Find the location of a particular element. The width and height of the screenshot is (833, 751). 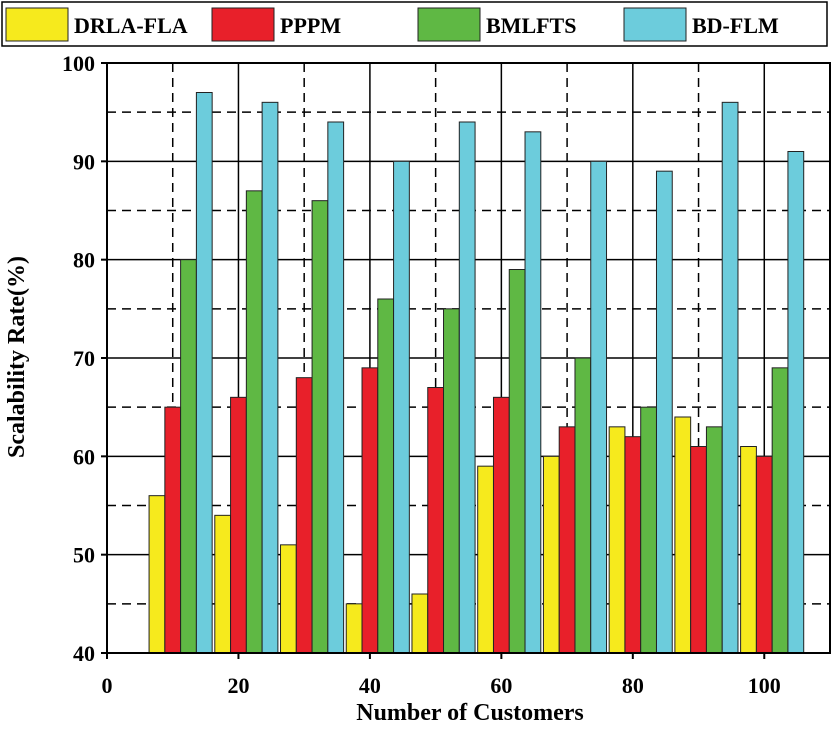

bar-drla-fla-x100 is located at coordinates (748, 550).